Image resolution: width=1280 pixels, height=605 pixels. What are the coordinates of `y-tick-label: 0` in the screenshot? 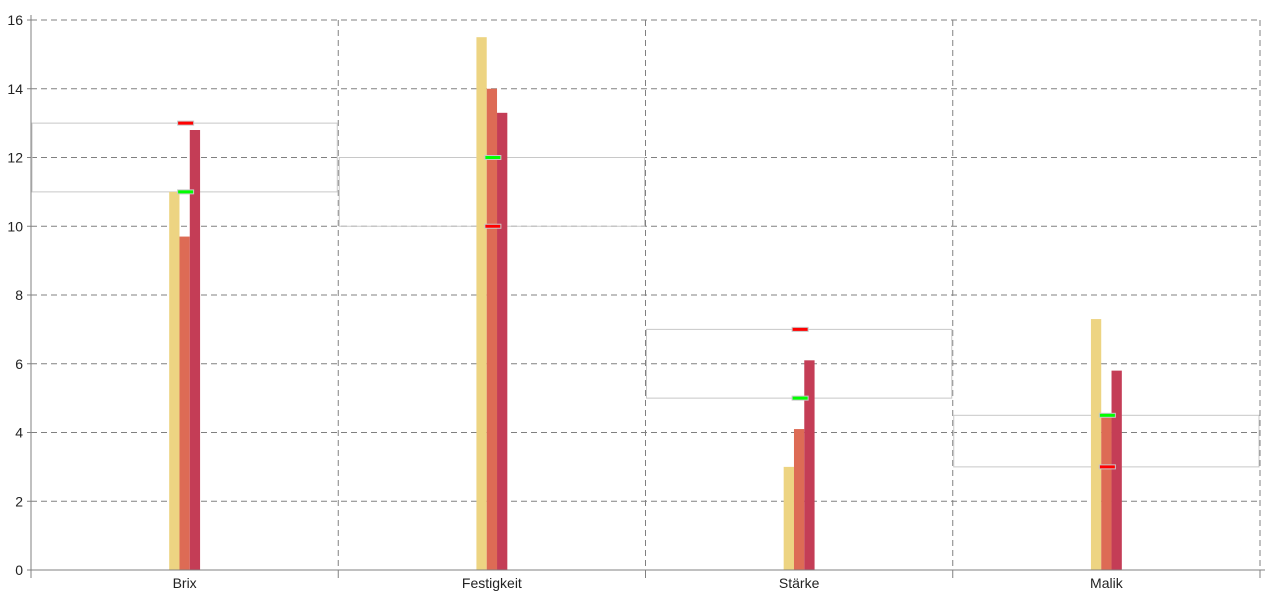 It's located at (19, 570).